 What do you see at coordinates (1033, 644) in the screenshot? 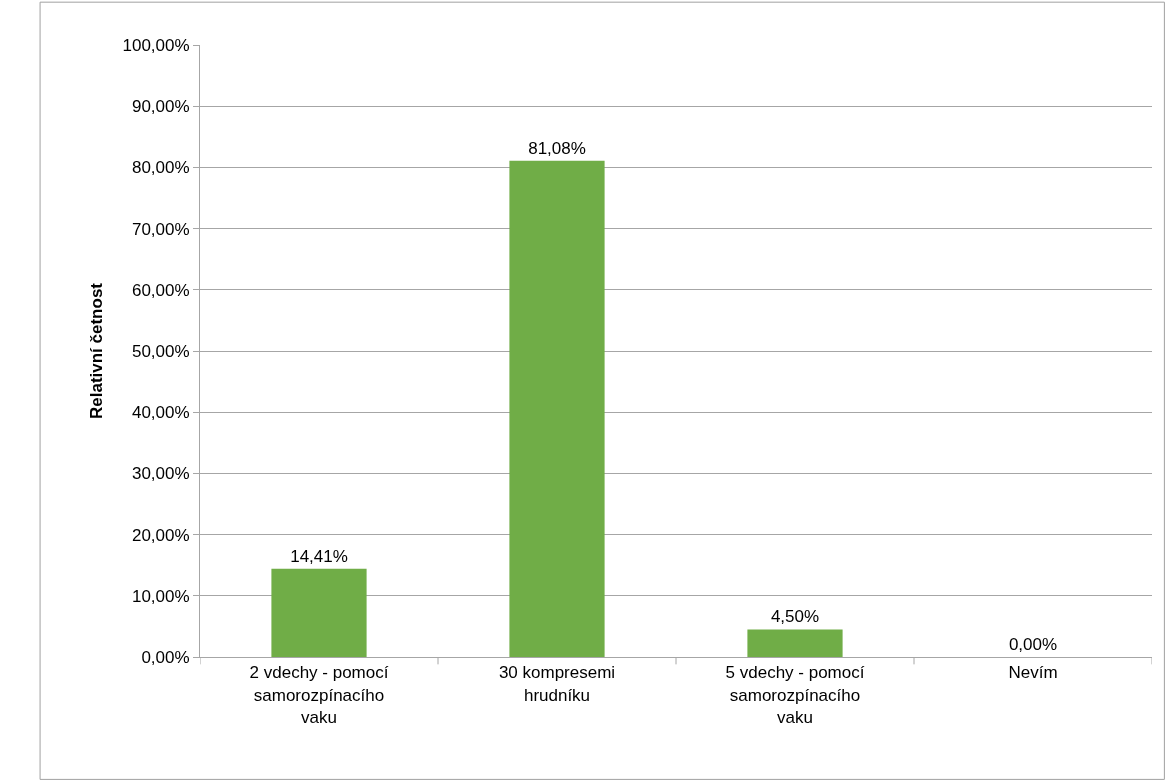
I see `data-label: 0,00%` at bounding box center [1033, 644].